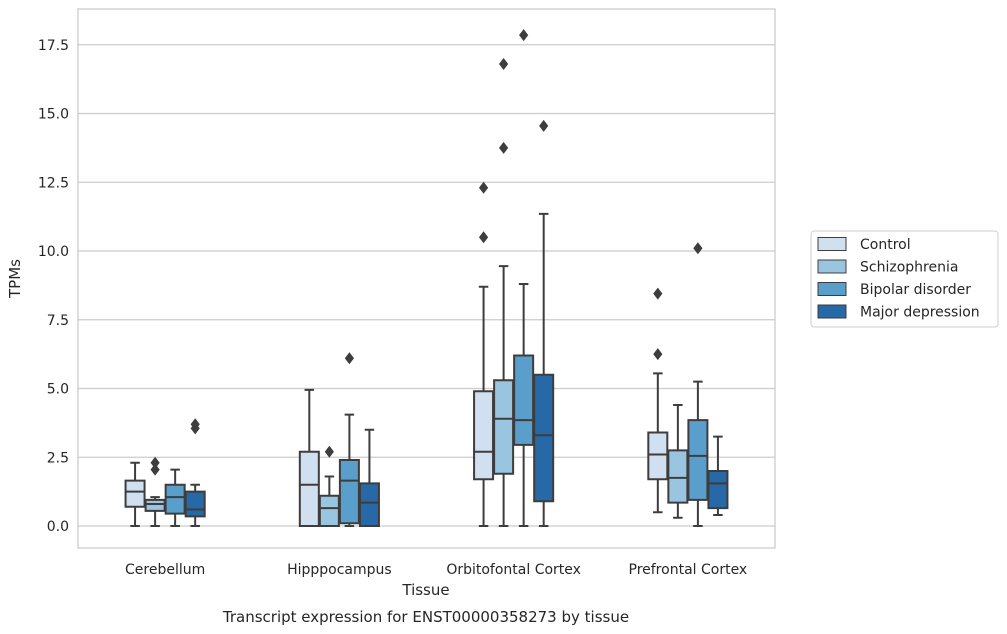 Image resolution: width=1007 pixels, height=634 pixels. What do you see at coordinates (915, 290) in the screenshot?
I see `legend-label: Bipolar disorder` at bounding box center [915, 290].